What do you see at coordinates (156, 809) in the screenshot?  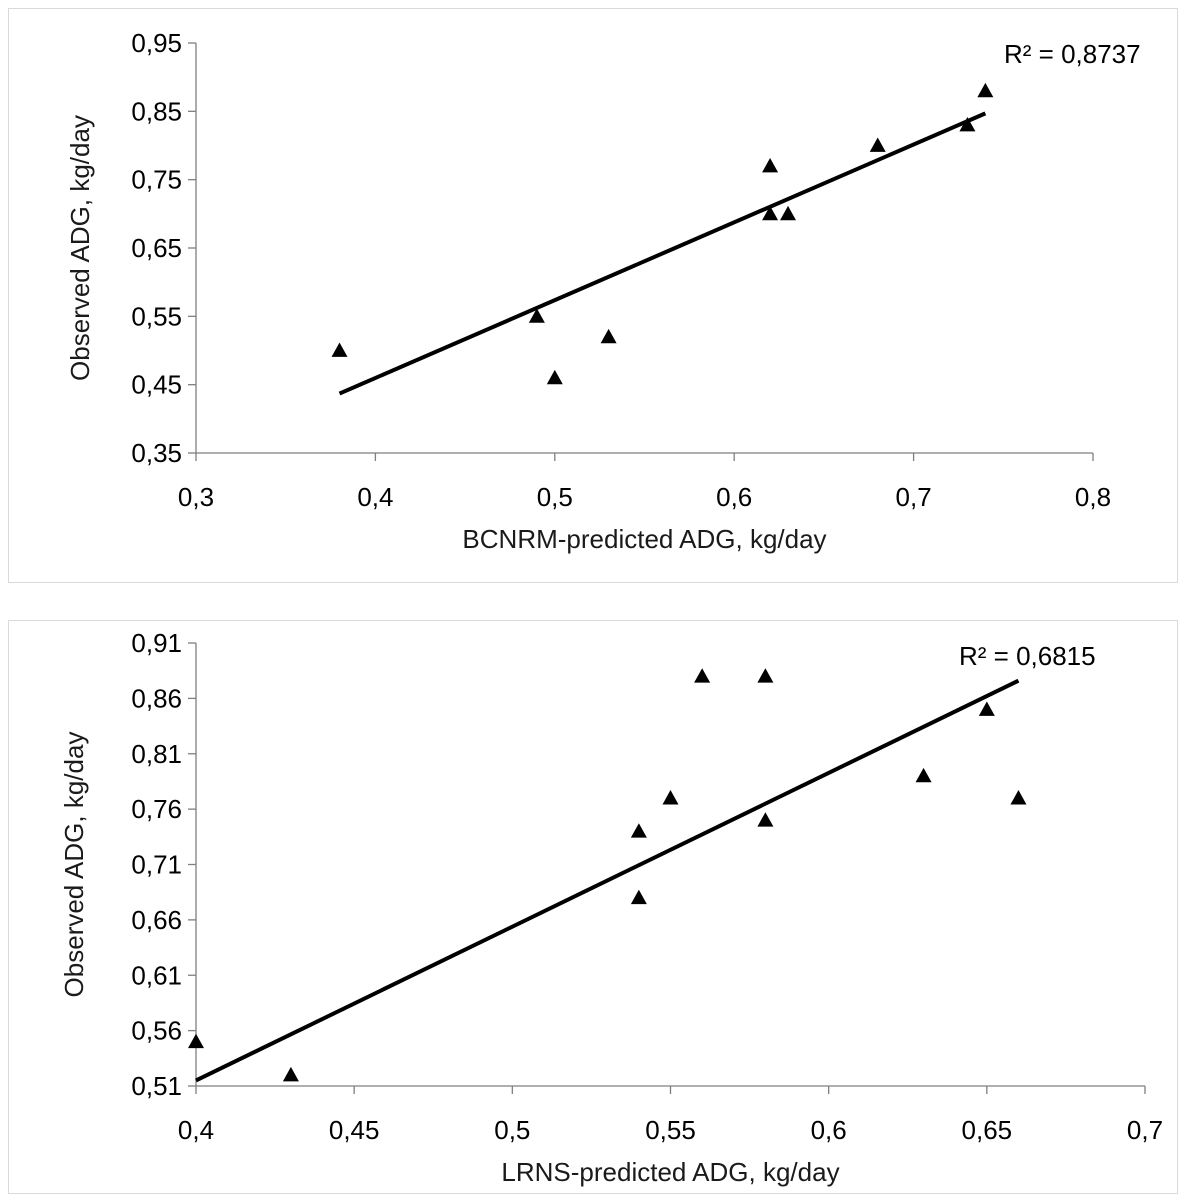 I see `y-tick-label: 0,76` at bounding box center [156, 809].